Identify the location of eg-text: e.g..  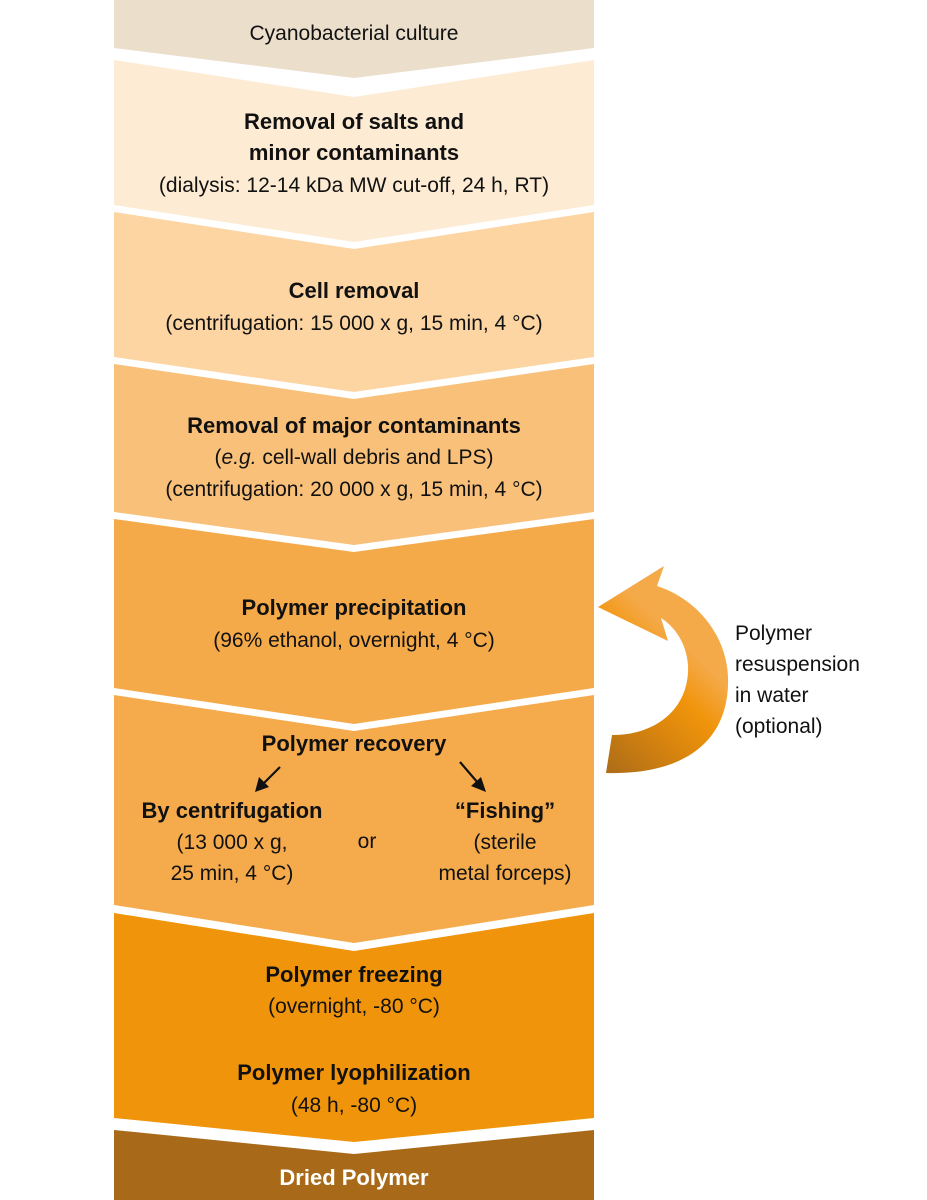
(239, 457).